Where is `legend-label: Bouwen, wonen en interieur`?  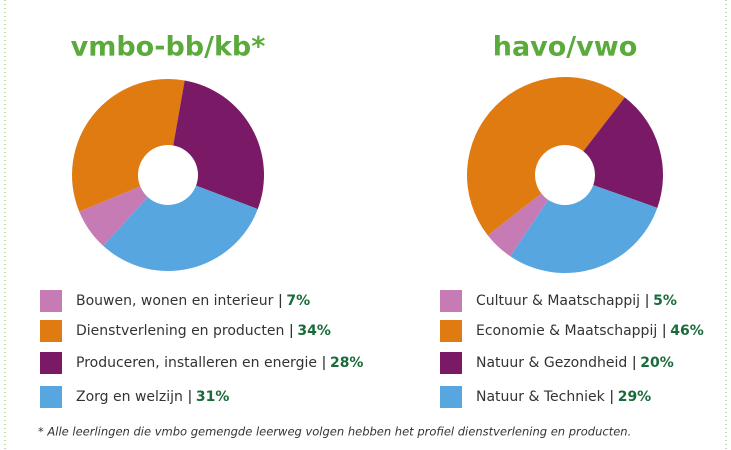
legend-label: Bouwen, wonen en interieur is located at coordinates (175, 301).